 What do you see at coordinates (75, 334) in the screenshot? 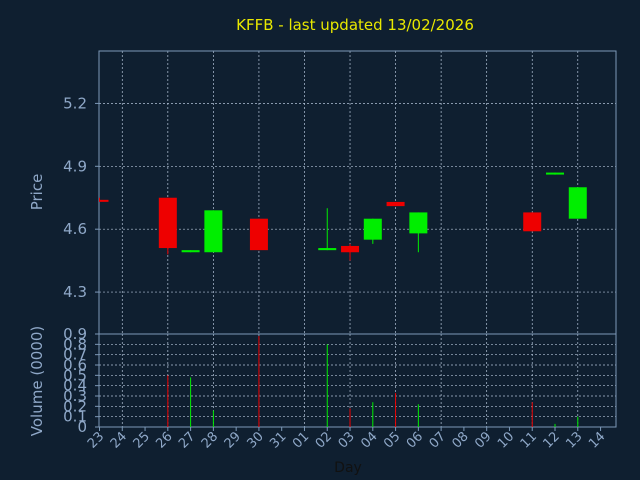
I see `volume-tick-label: 0.9` at bounding box center [75, 334].